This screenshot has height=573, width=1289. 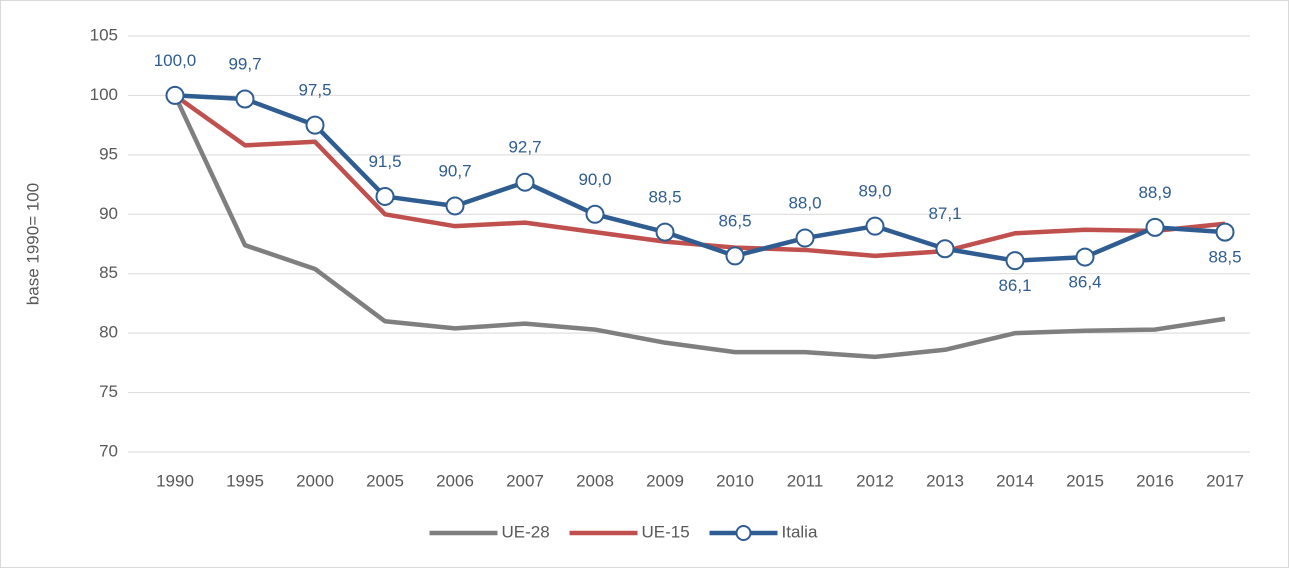 What do you see at coordinates (875, 480) in the screenshot?
I see `x-tick-label: 2012` at bounding box center [875, 480].